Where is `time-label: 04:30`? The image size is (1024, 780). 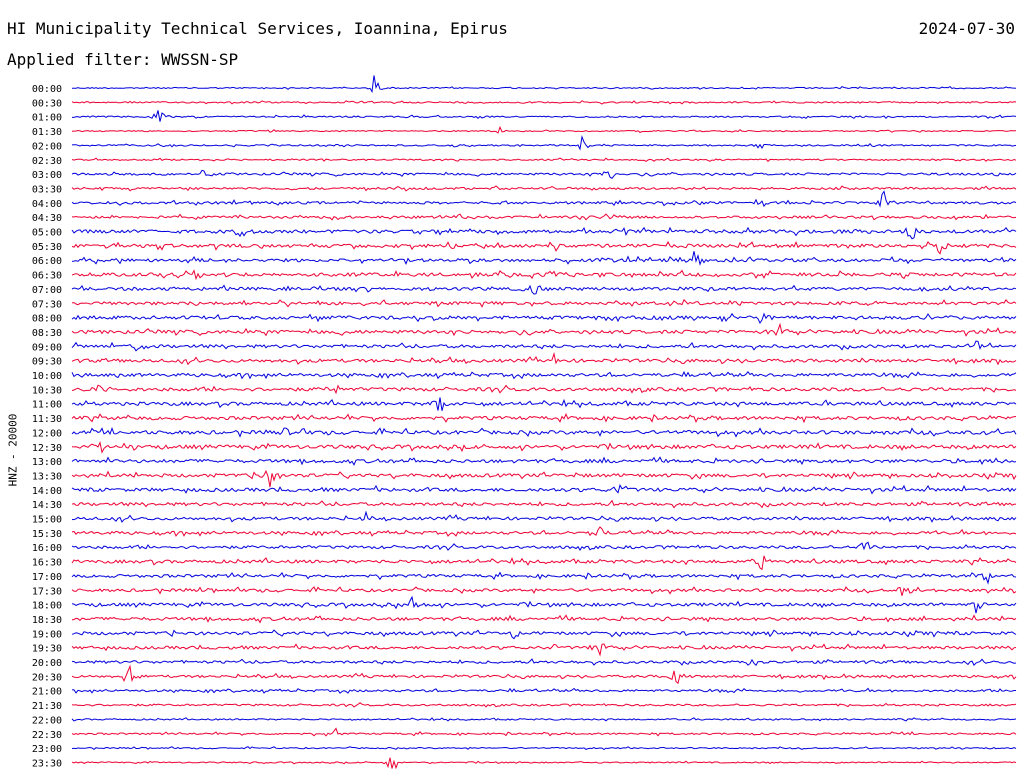 time-label: 04:30 is located at coordinates (47, 218).